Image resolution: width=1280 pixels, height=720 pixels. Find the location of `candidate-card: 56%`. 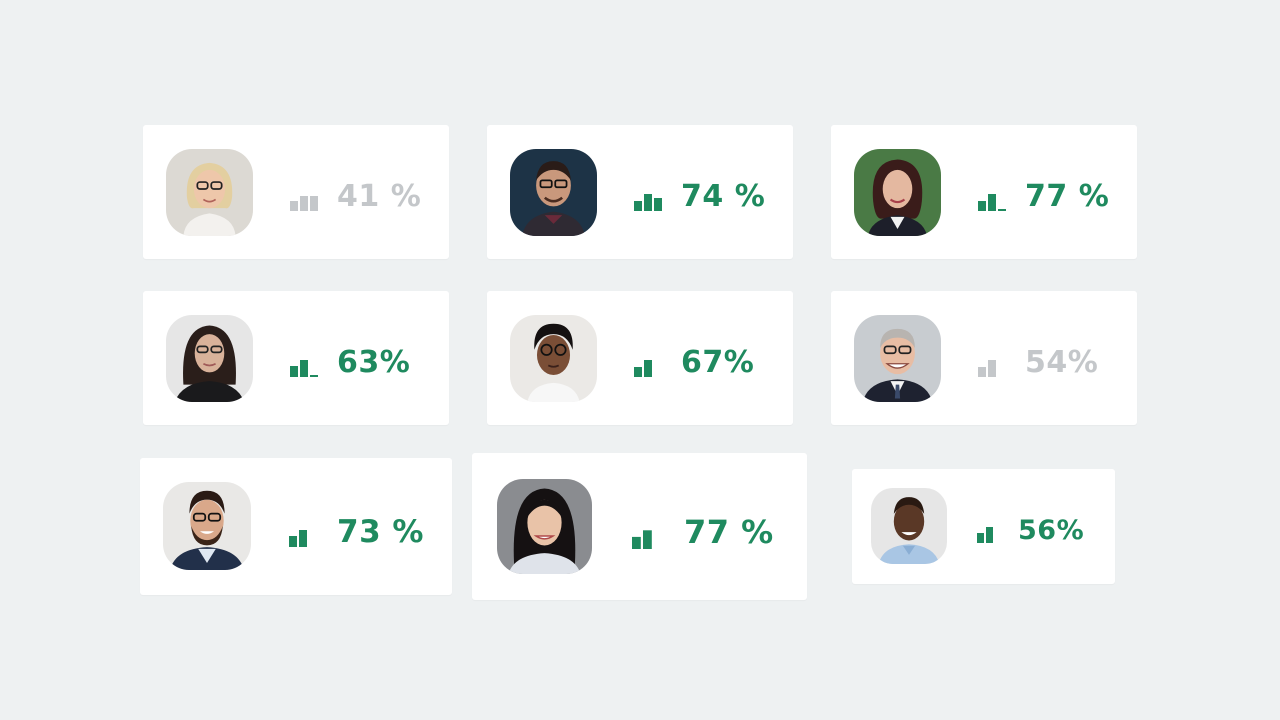

candidate-card: 56% is located at coordinates (983, 526).